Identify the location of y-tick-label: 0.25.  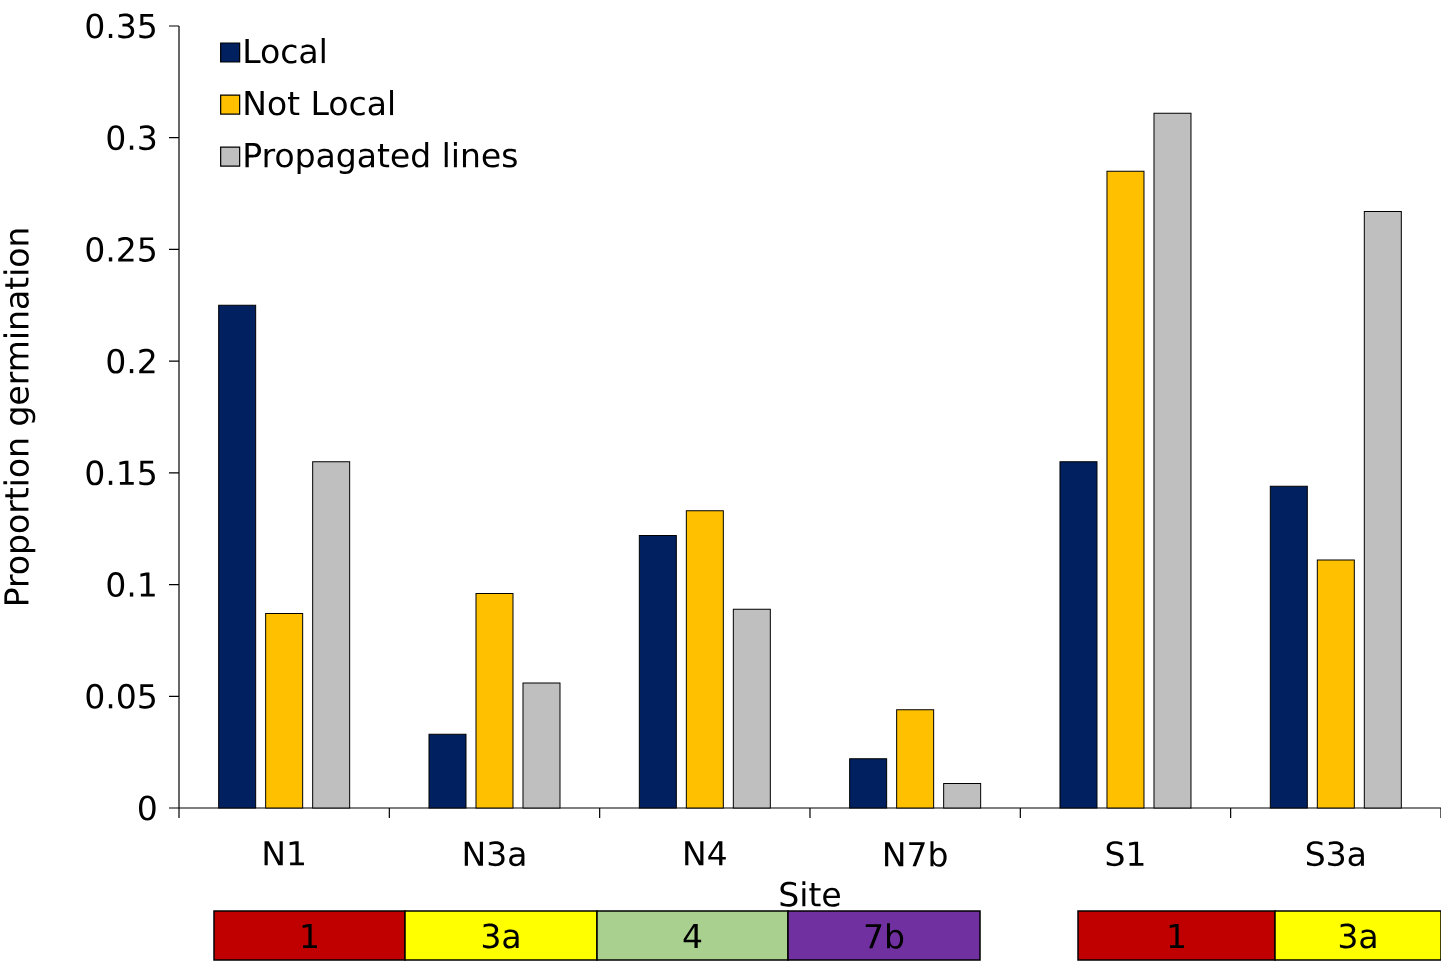
(120, 249).